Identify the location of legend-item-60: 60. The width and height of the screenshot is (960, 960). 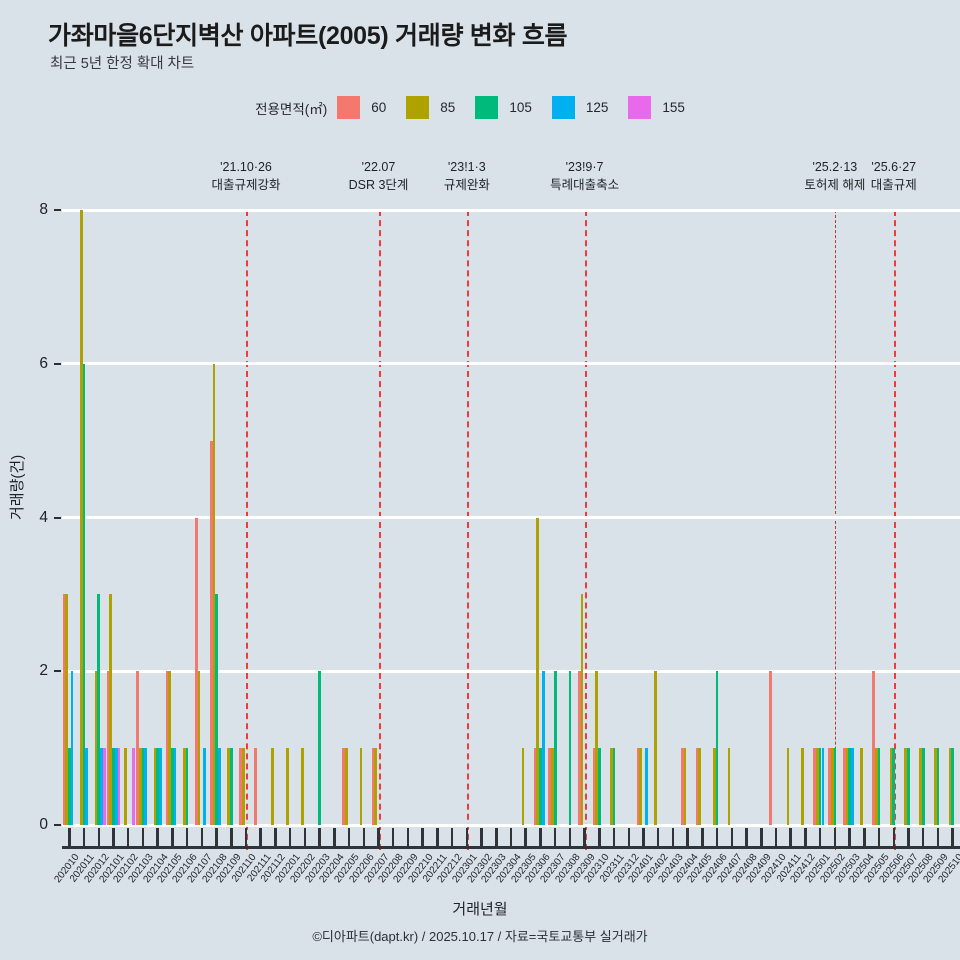
(369, 107).